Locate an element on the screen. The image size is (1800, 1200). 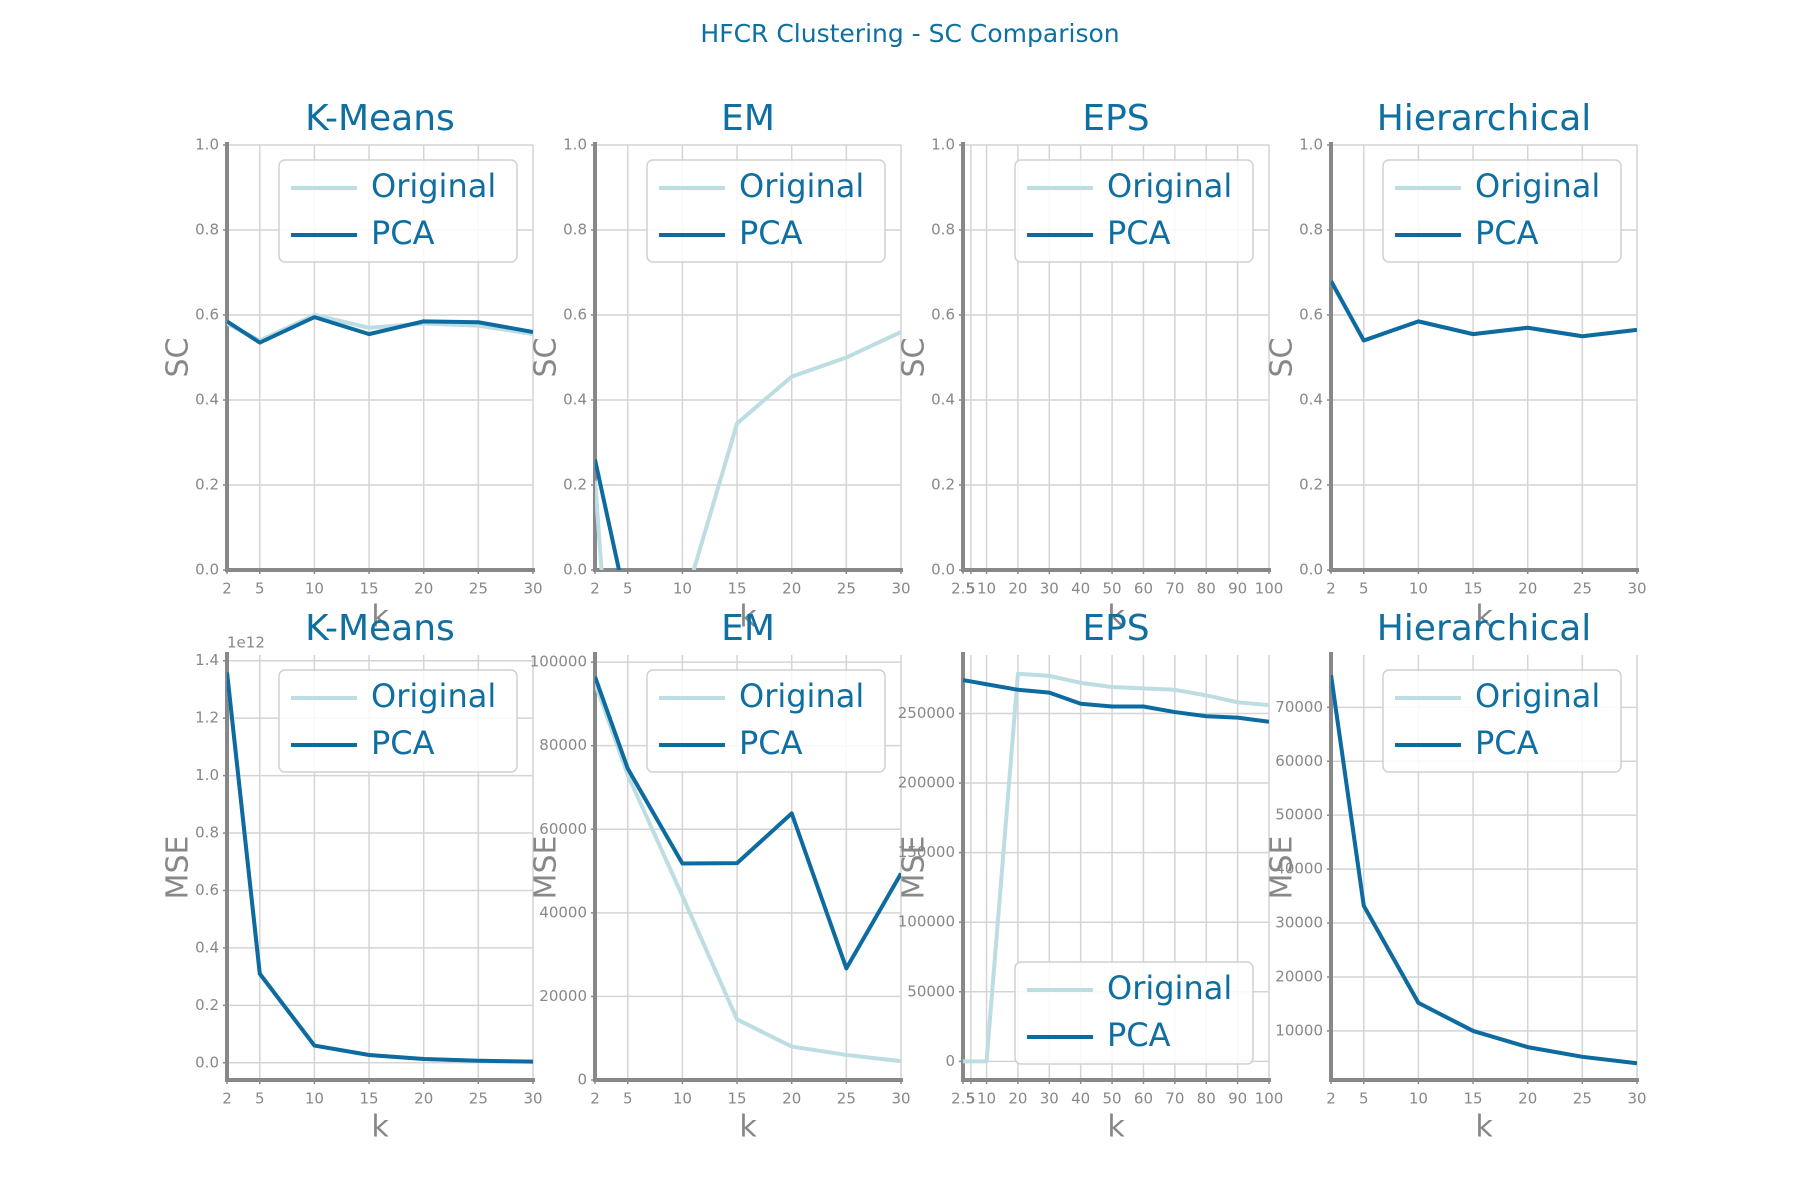
y-tick-label: 70000 is located at coordinates (1299, 707).